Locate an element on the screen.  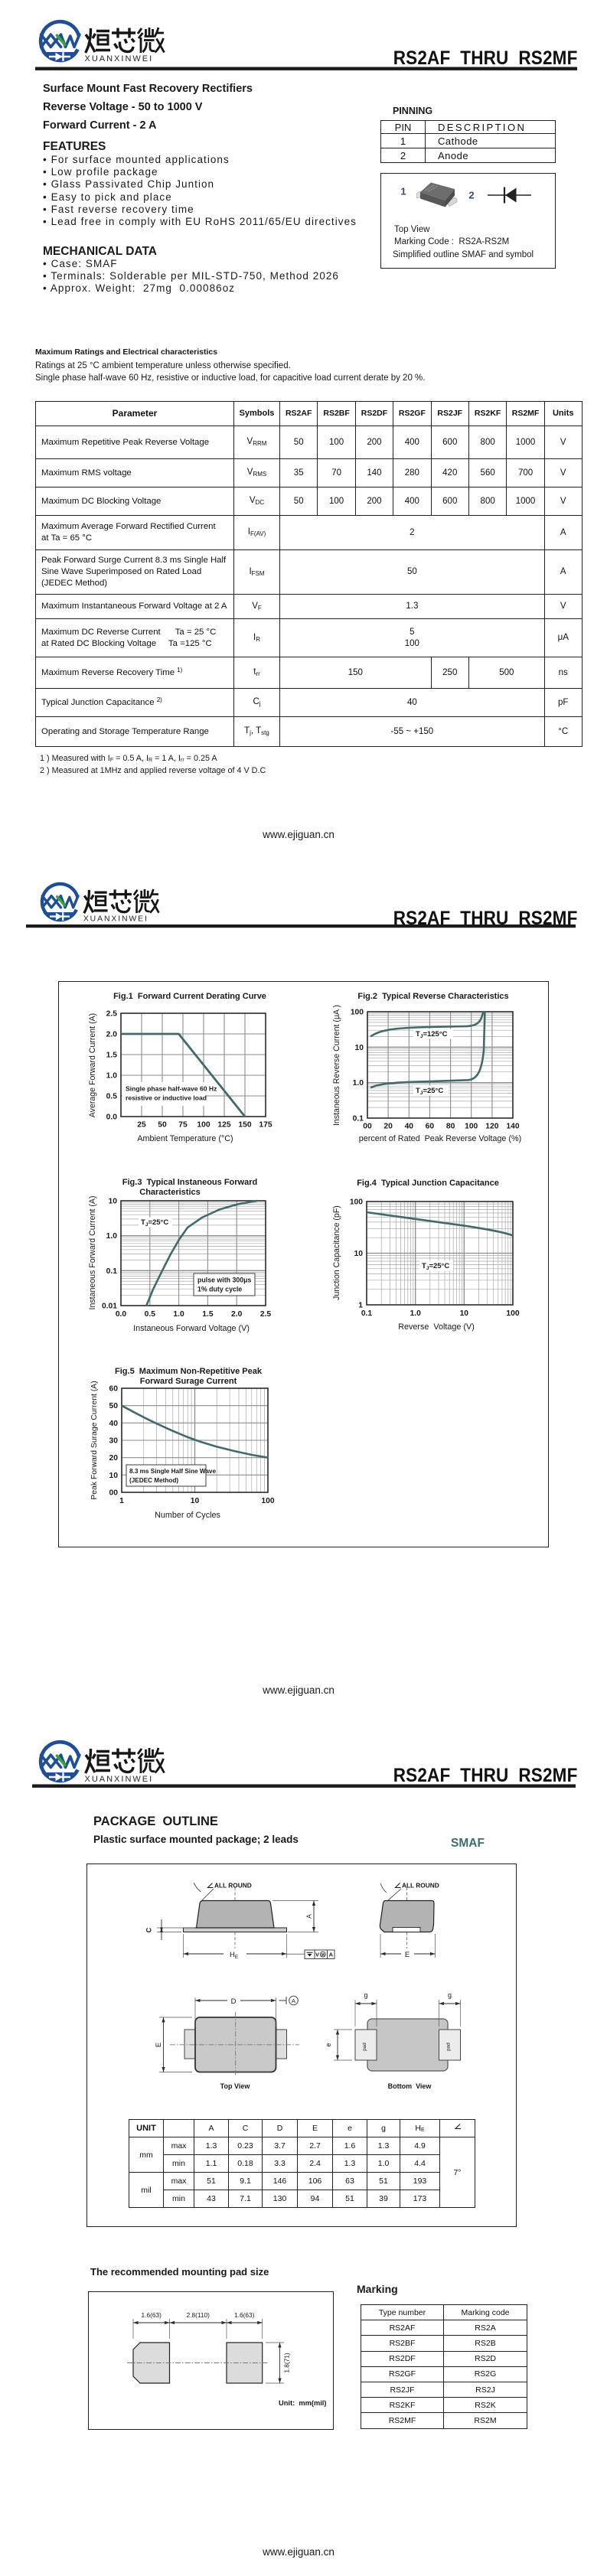
svg-text: 150 is located at coordinates (245, 1125).